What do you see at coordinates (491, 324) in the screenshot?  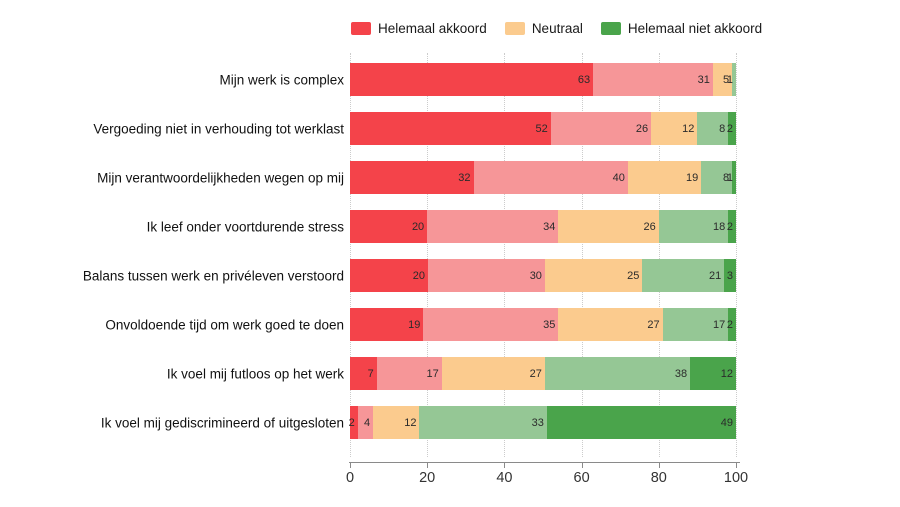 I see `bar-segment: 35` at bounding box center [491, 324].